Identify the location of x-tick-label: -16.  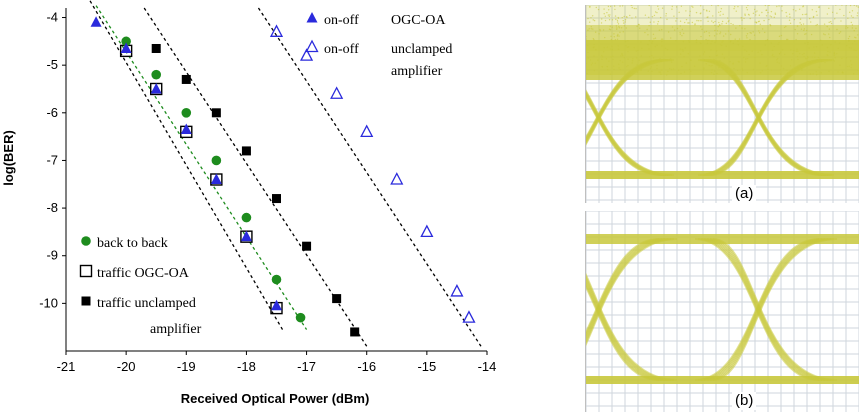
(366, 366).